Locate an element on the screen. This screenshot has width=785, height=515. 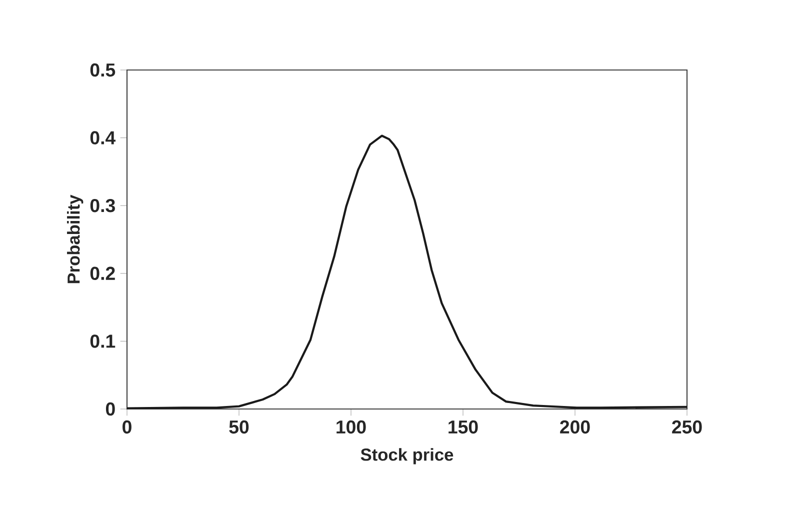
y-tick-label: 0.3 is located at coordinates (102, 205).